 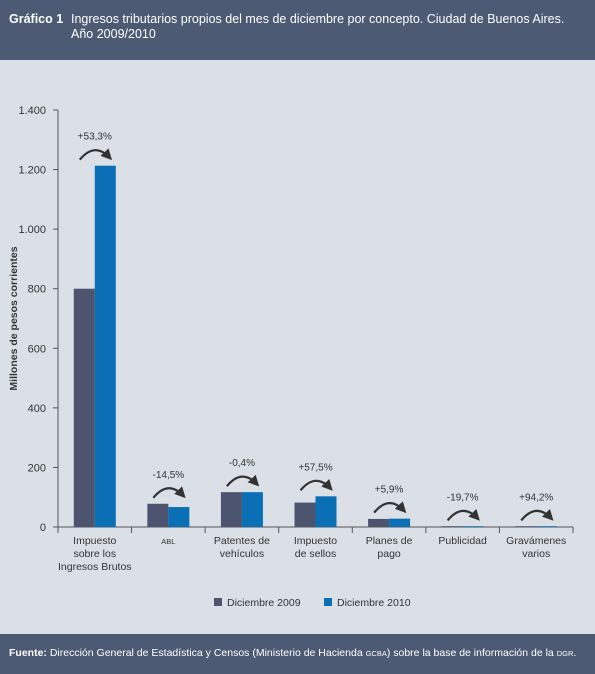 I want to click on legend-label: Diciembre 2010, so click(x=374, y=603).